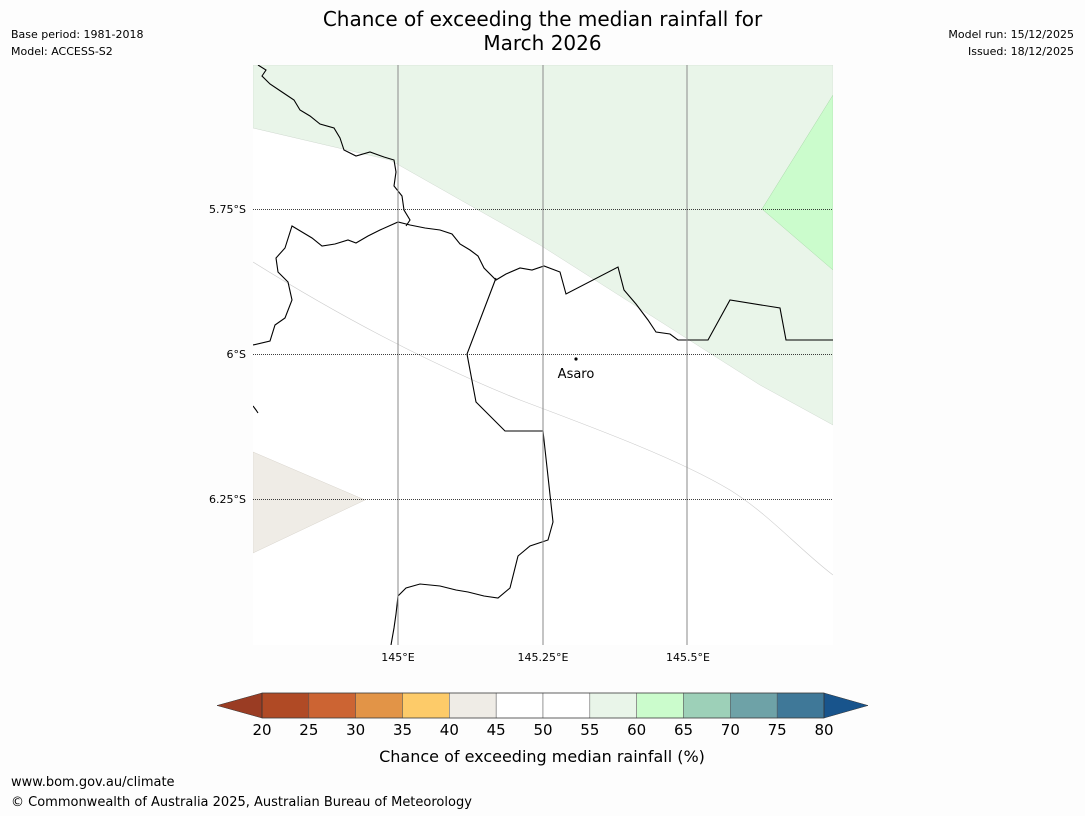  What do you see at coordinates (397, 657) in the screenshot?
I see `lon-label: 145°E` at bounding box center [397, 657].